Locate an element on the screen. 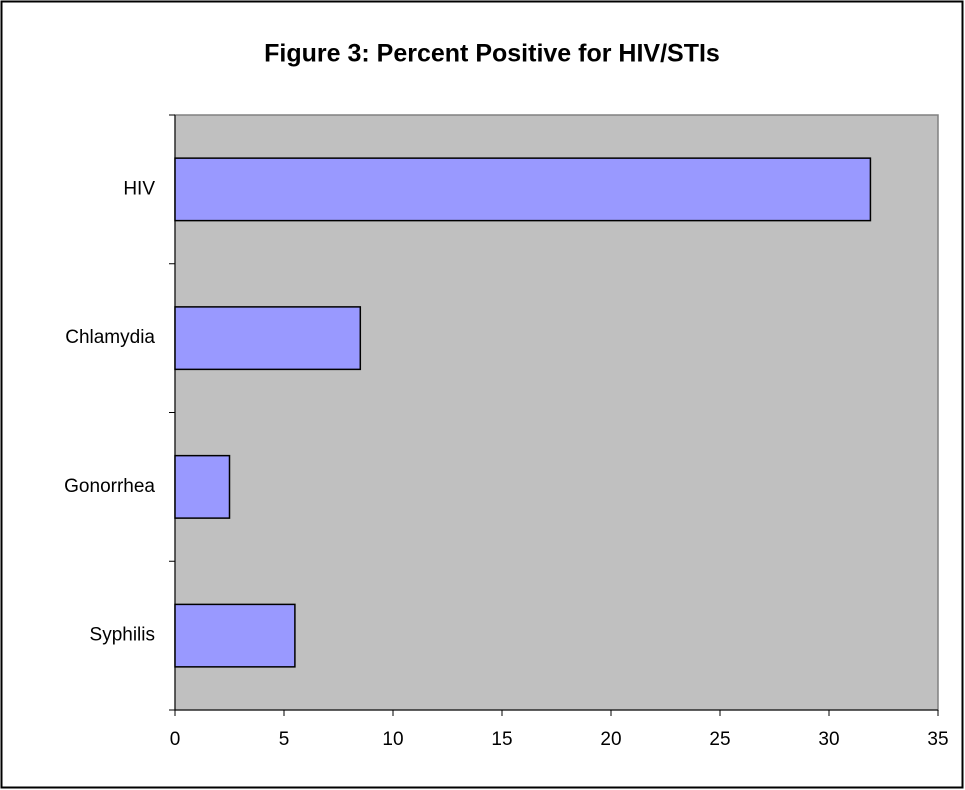 This screenshot has height=790, width=965. chart-title: Figure 3: Percent Positive for HIV/STIs is located at coordinates (492, 54).